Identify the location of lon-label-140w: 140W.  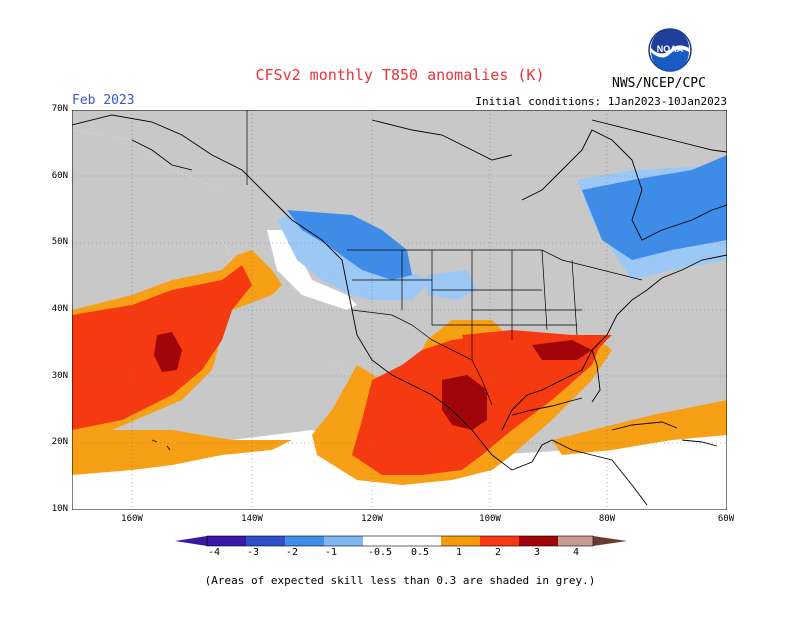
(252, 519).